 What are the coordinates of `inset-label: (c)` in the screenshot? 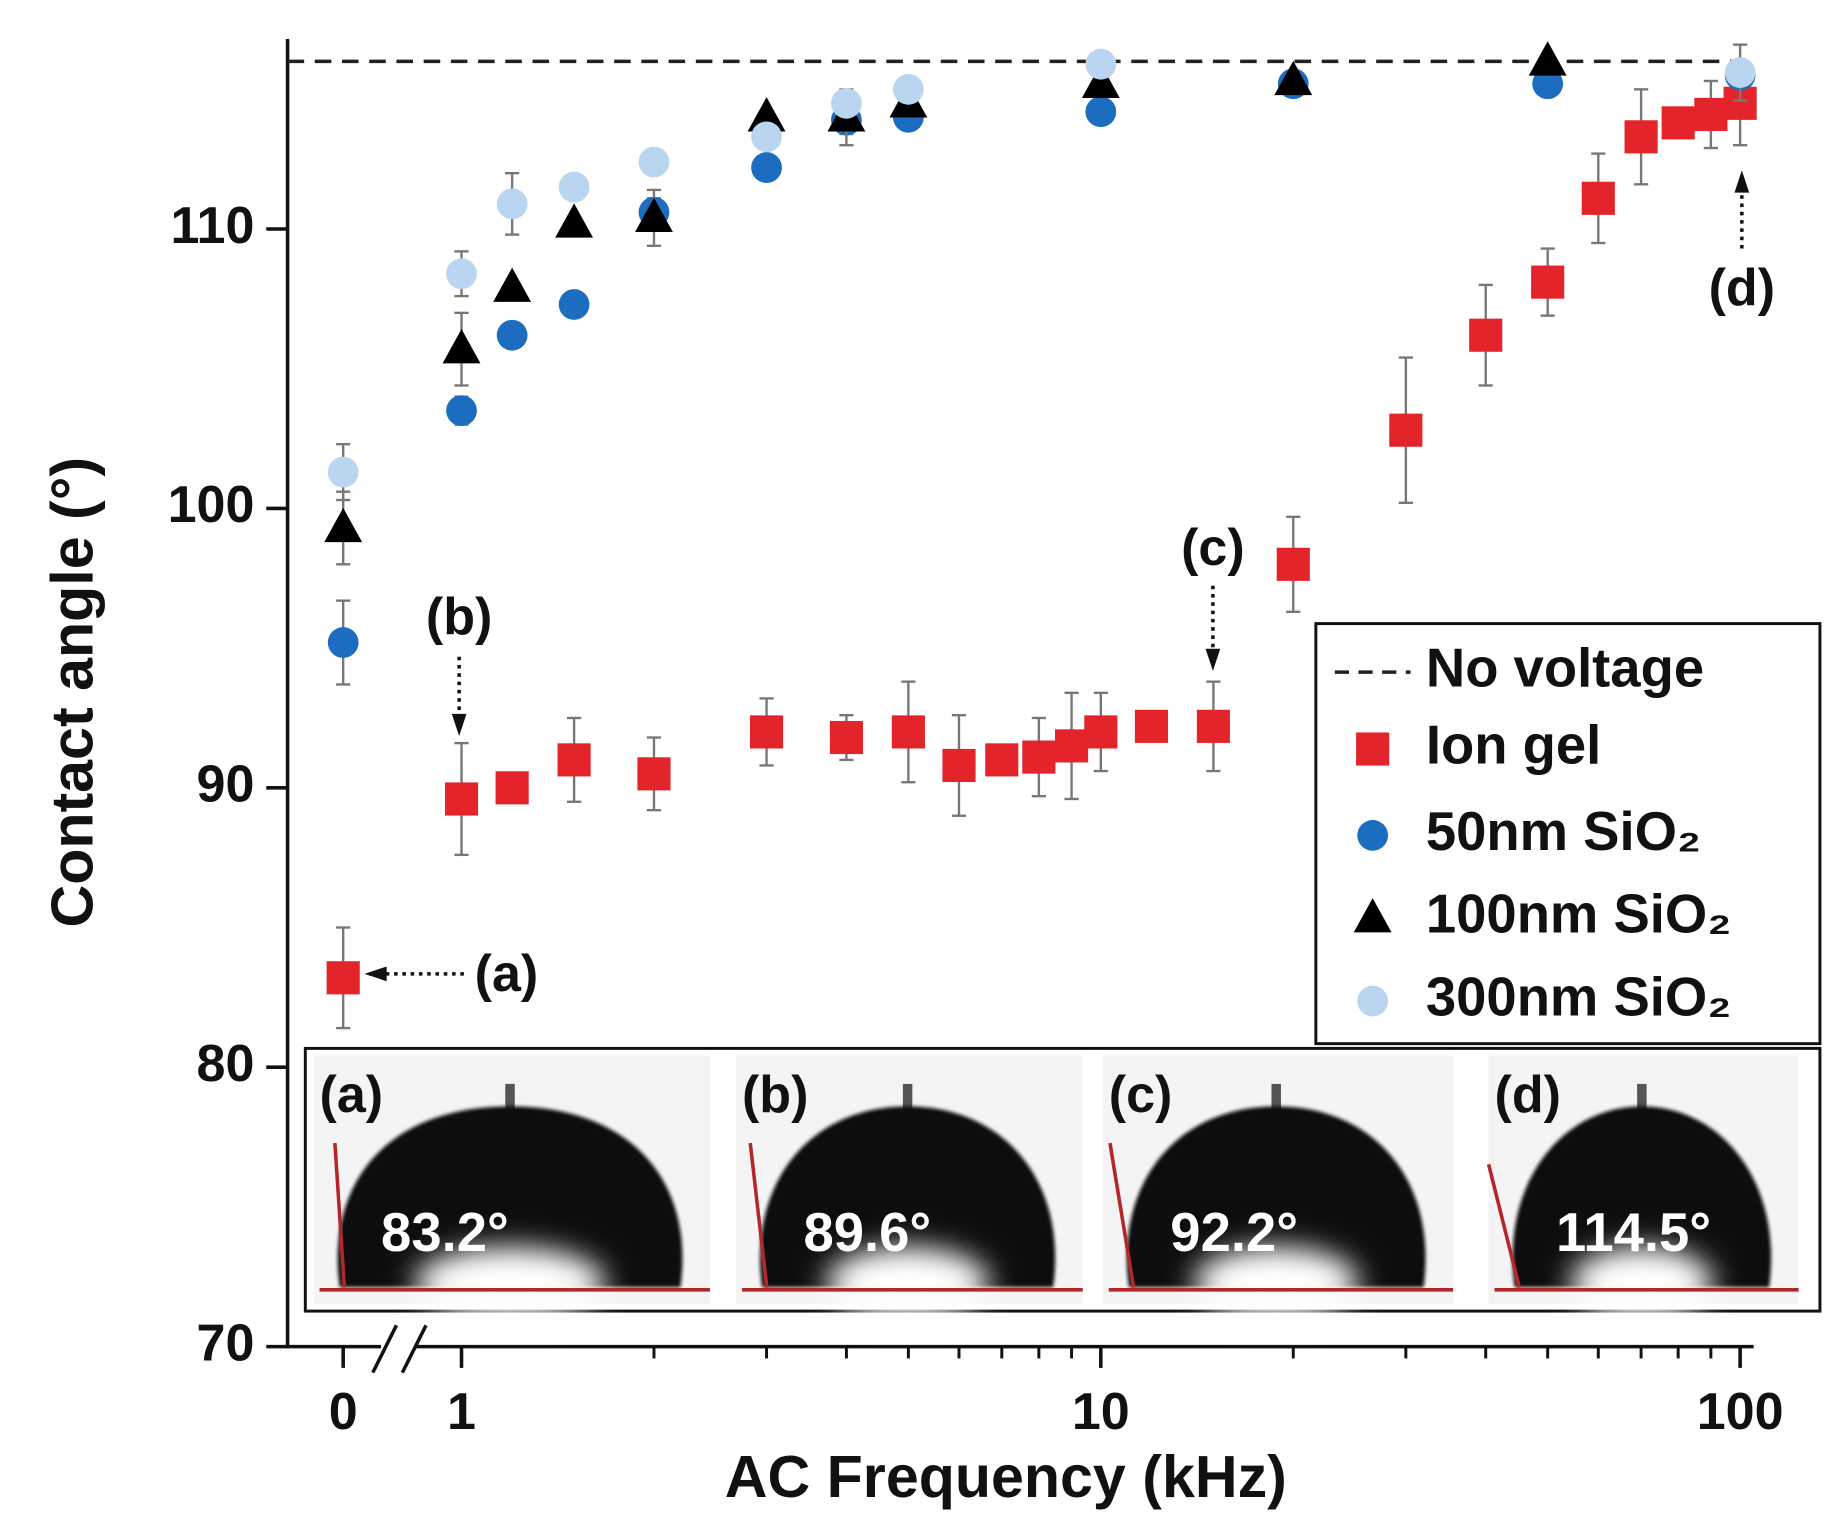 It's located at (1141, 1095).